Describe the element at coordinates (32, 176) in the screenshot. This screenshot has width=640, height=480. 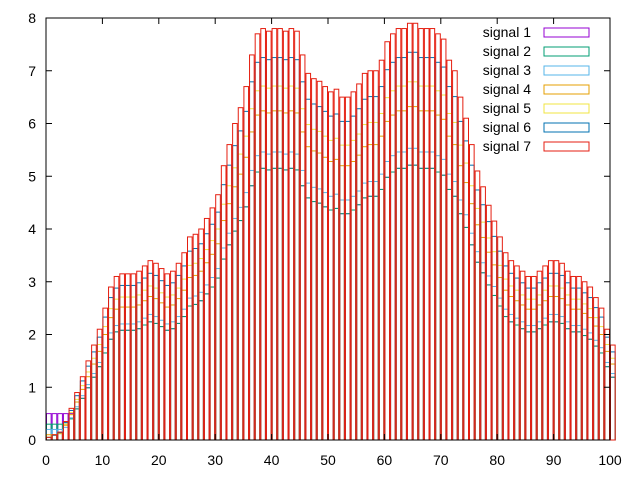
I see `y-tick-label: 5` at that location.